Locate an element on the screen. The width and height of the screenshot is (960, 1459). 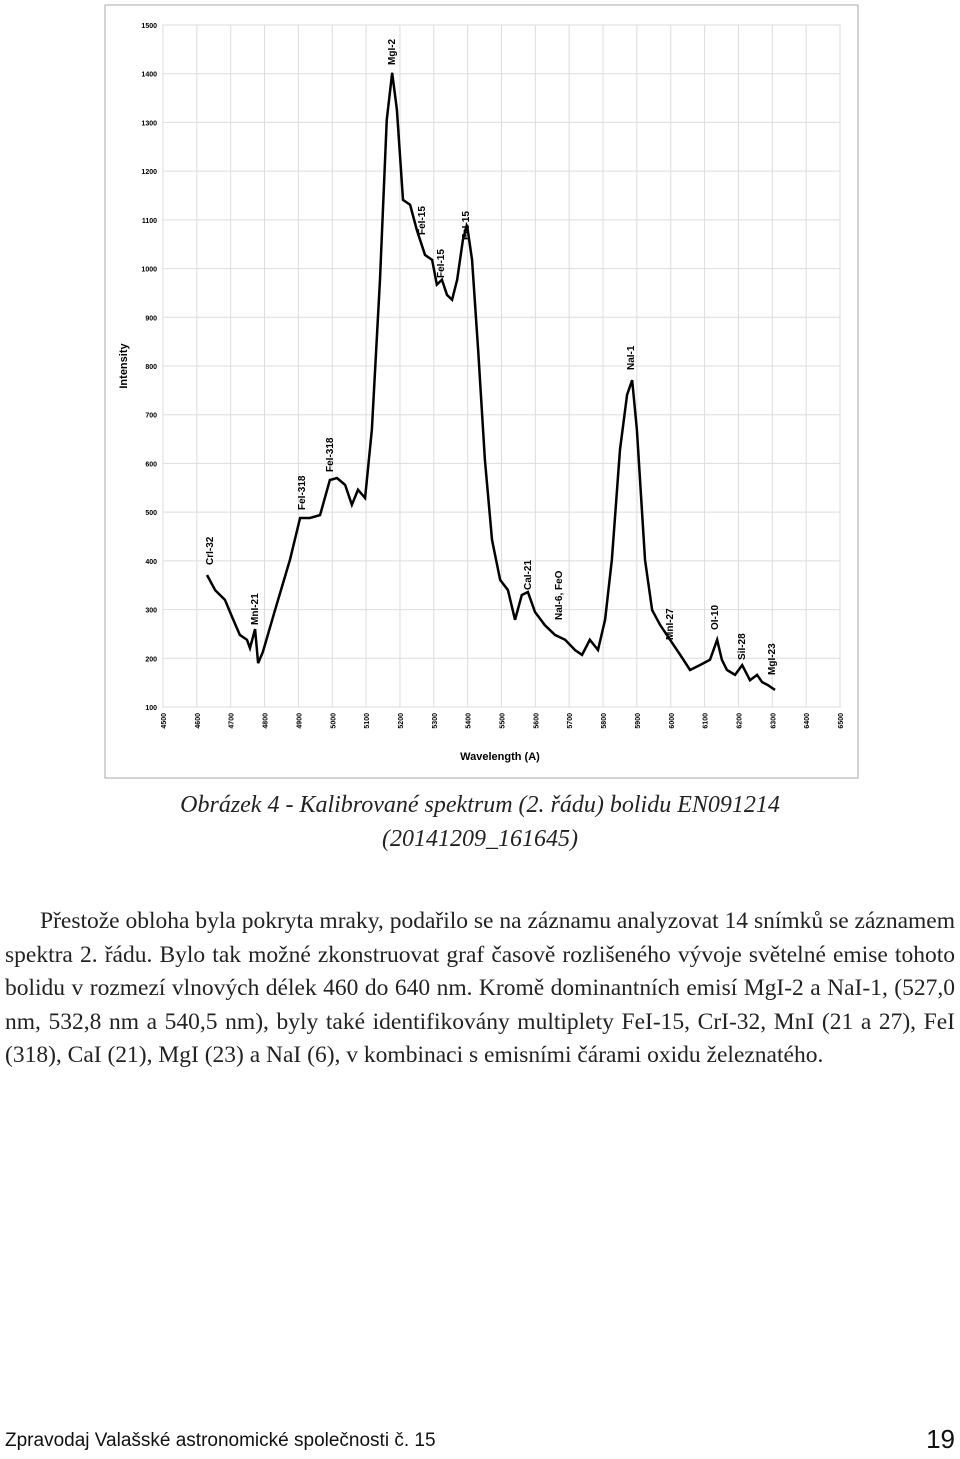
page-number: 19 is located at coordinates (940, 1439).